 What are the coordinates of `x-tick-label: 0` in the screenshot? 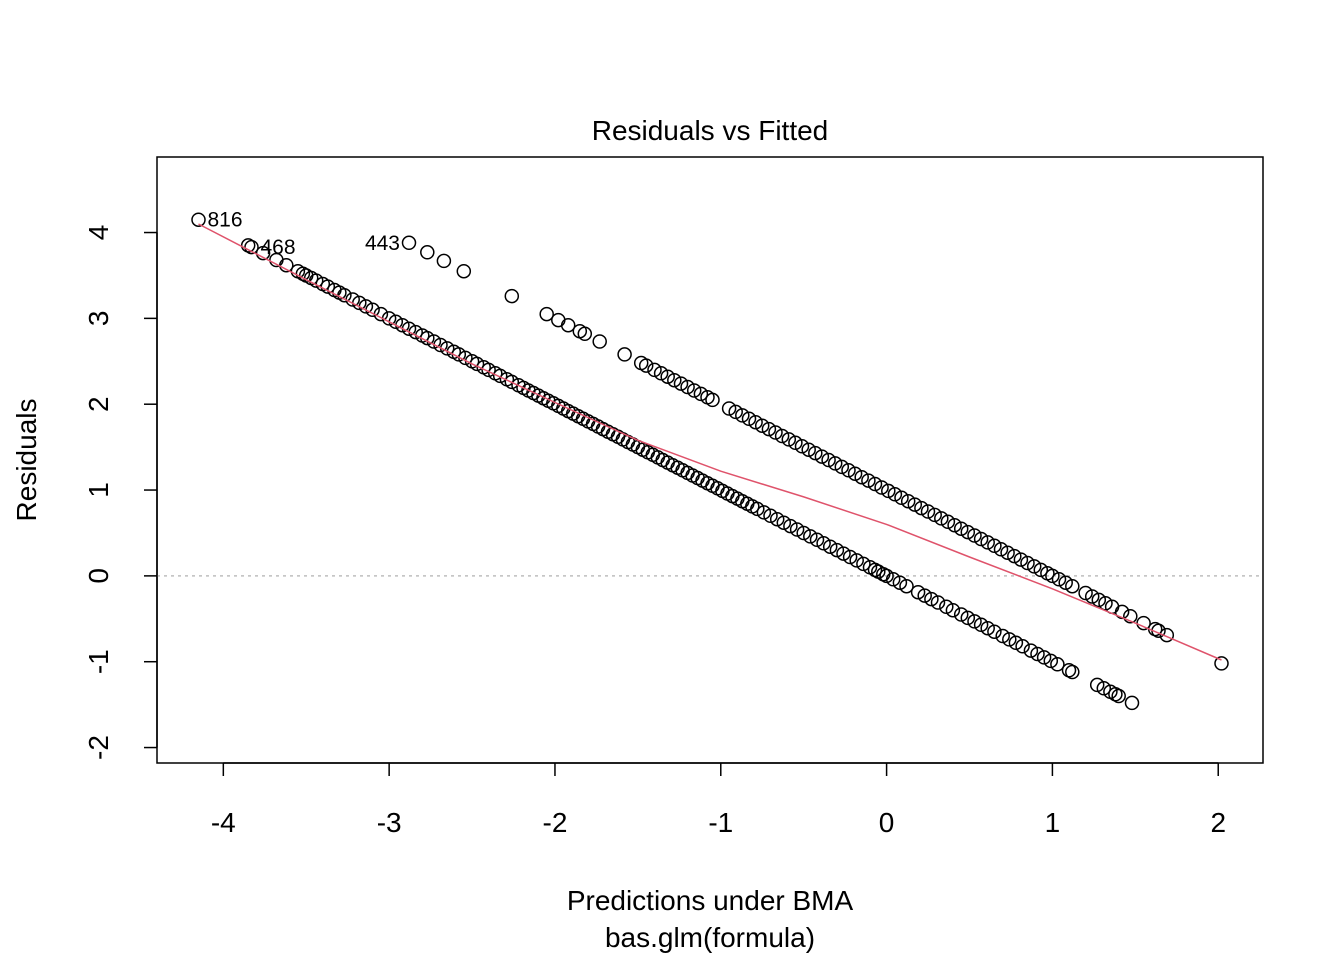 It's located at (887, 822).